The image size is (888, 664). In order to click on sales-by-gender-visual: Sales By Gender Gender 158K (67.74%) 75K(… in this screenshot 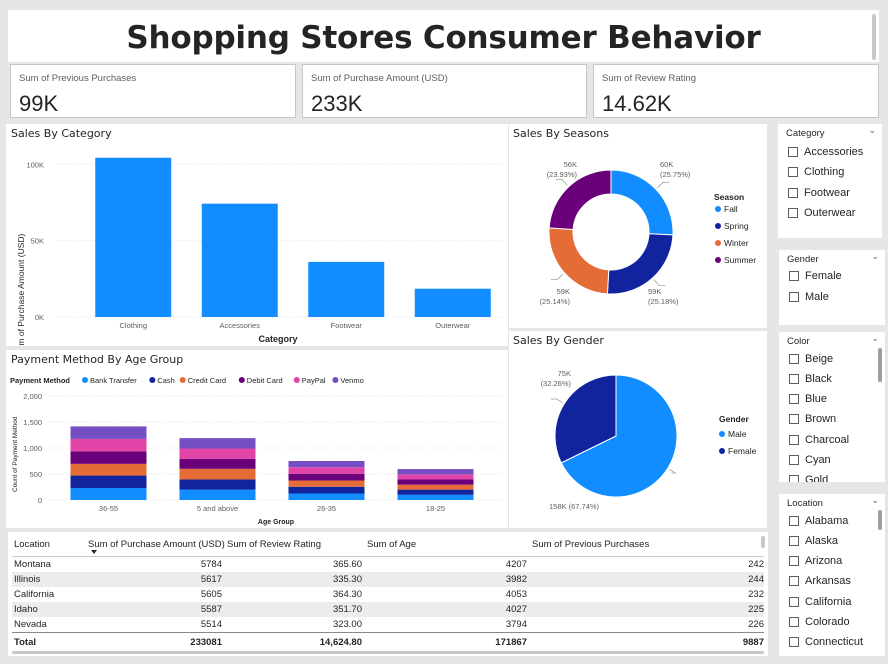, I will do `click(638, 429)`.